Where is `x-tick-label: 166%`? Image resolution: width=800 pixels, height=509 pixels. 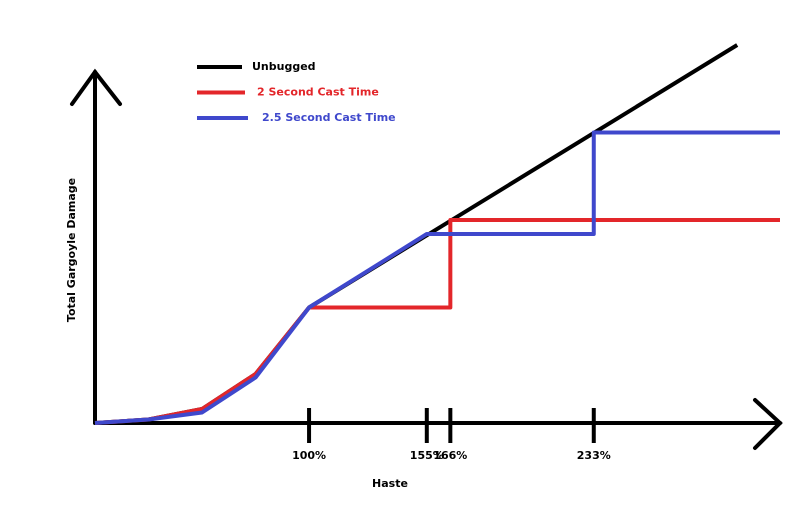 x-tick-label: 166% is located at coordinates (450, 455).